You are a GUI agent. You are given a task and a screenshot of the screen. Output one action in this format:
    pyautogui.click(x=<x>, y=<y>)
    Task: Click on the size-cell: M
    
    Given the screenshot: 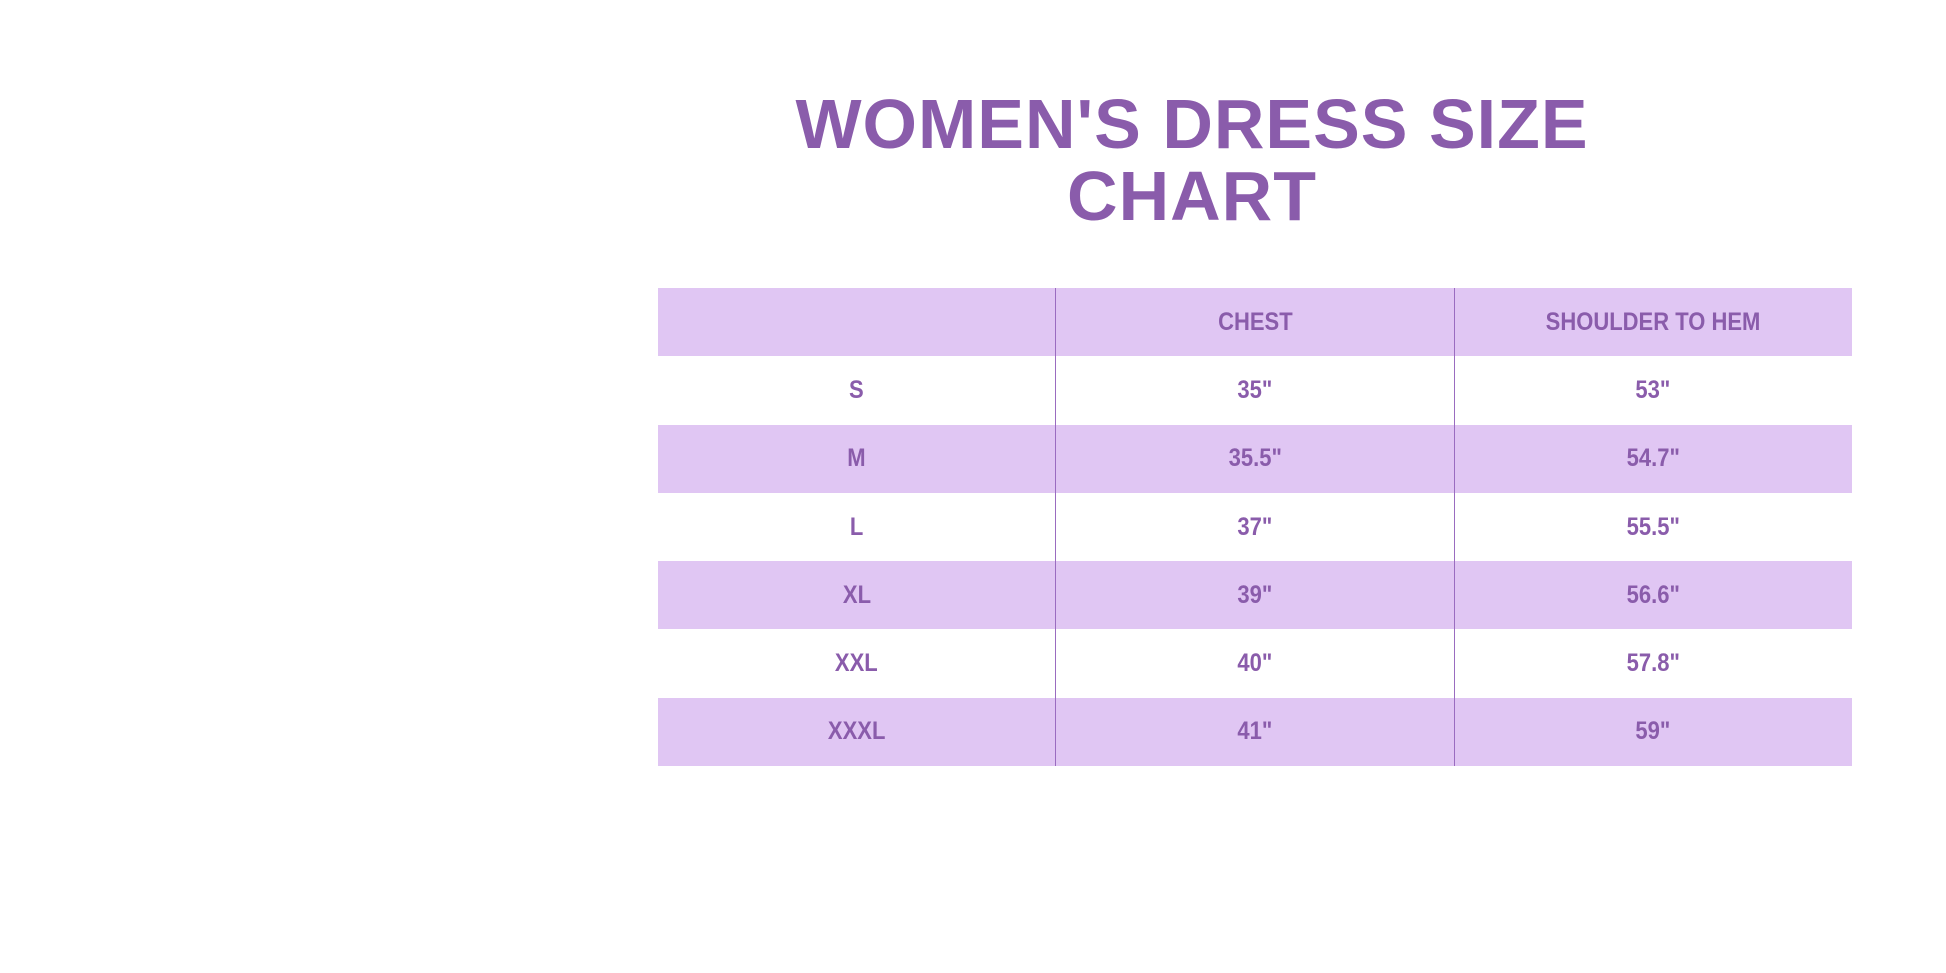 What is the action you would take?
    pyautogui.click(x=856, y=459)
    